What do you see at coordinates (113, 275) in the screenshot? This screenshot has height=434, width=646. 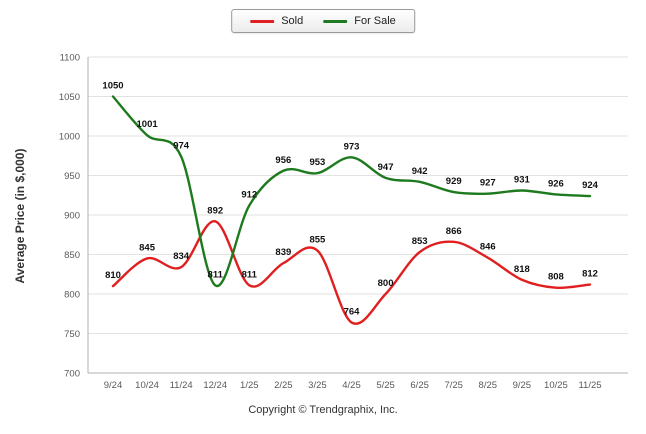 I see `data-label: 810` at bounding box center [113, 275].